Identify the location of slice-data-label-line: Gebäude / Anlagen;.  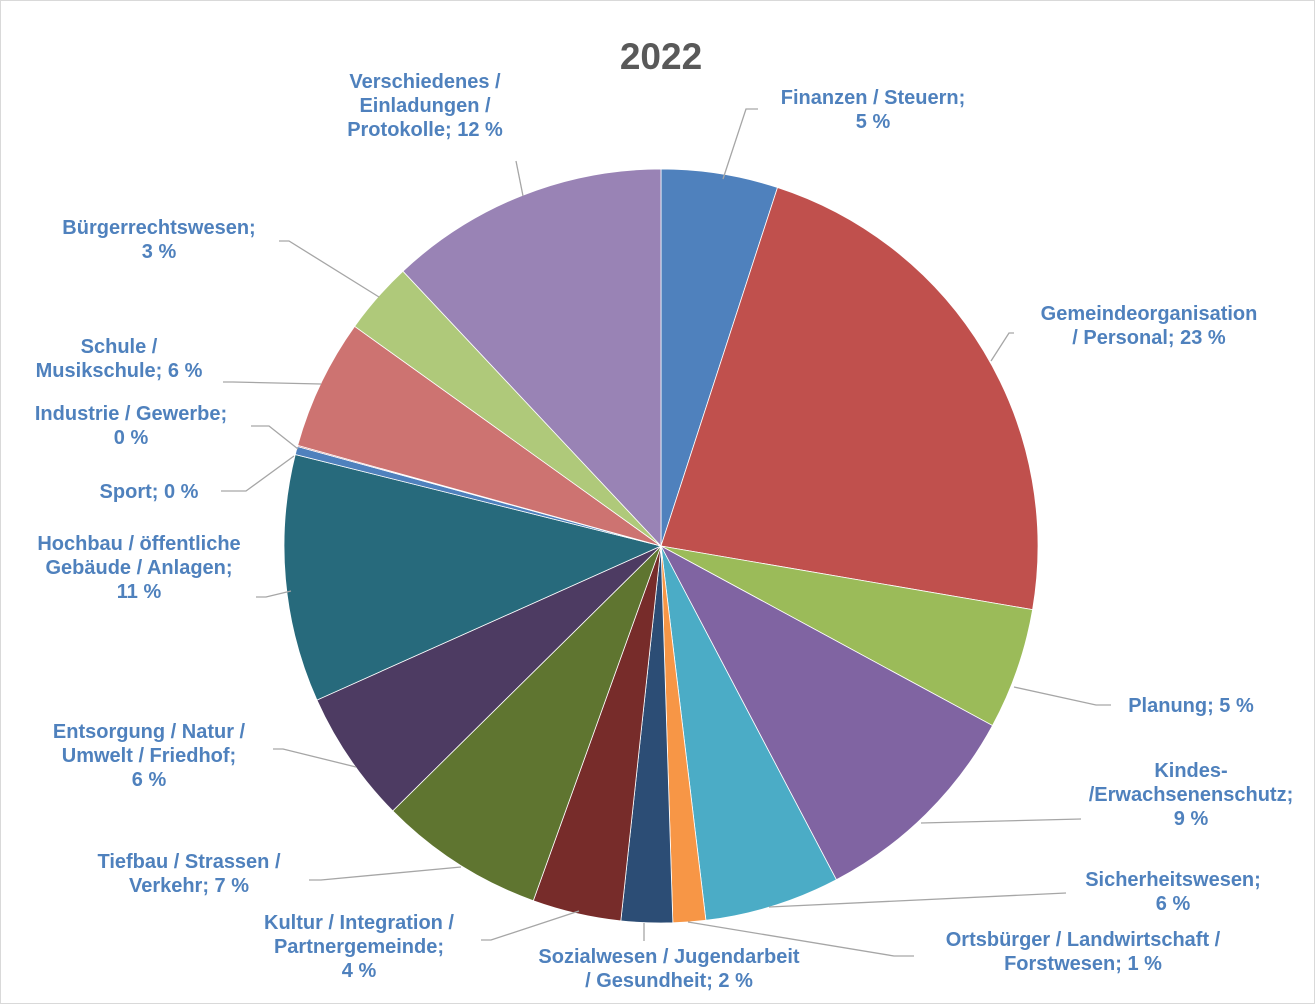
(138, 568).